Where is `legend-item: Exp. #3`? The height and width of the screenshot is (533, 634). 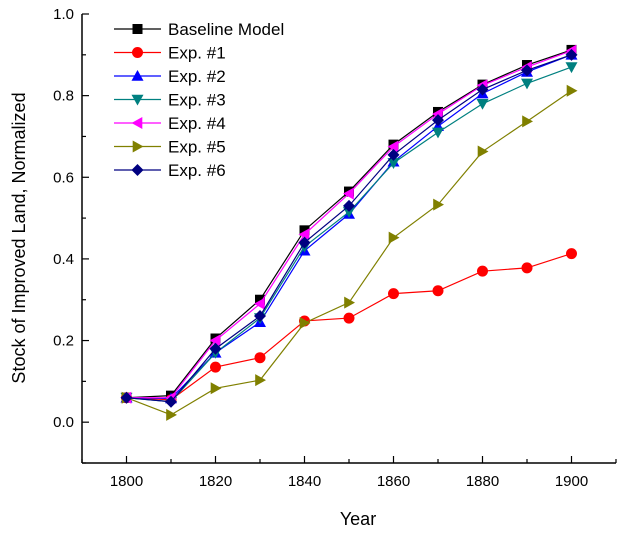
legend-item: Exp. #3 is located at coordinates (170, 100).